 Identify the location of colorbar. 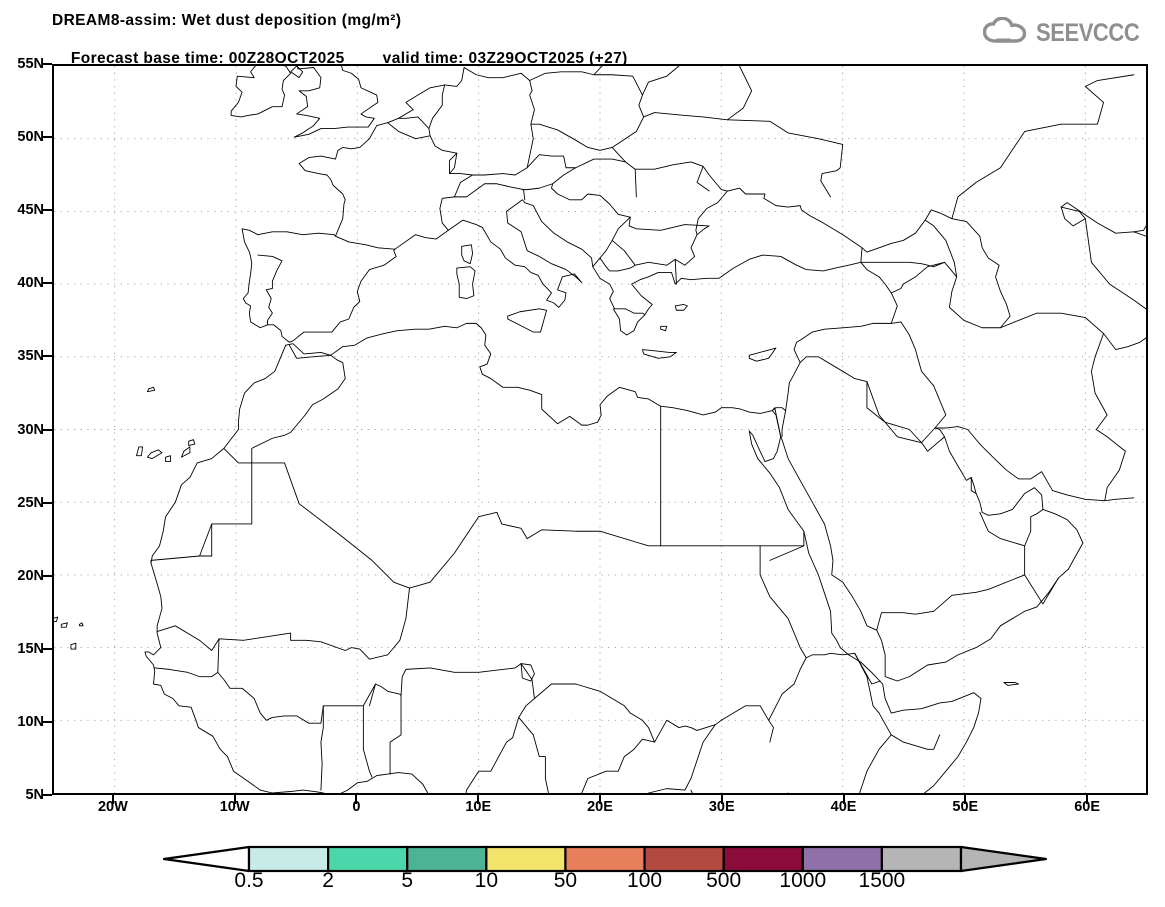
(605, 859).